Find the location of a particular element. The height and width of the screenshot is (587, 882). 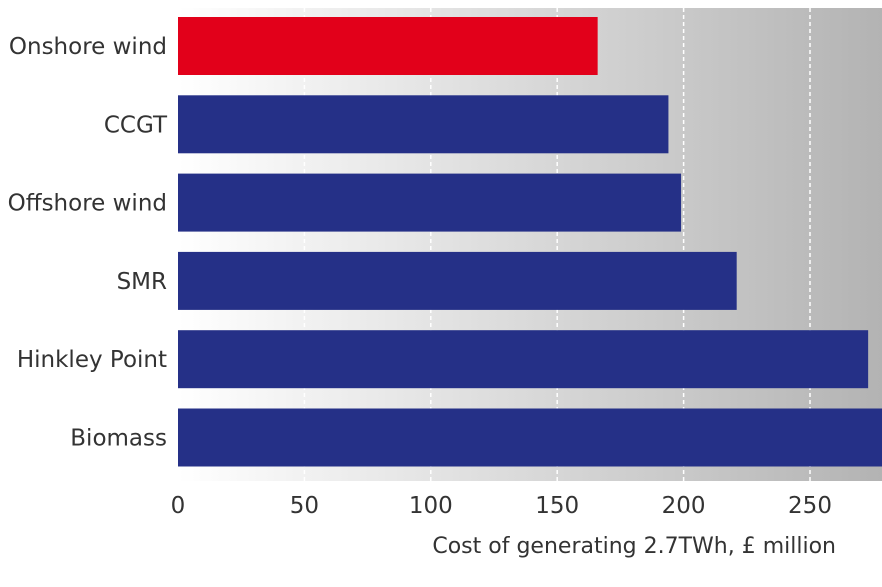

category-label-offshore-wind: Offshore wind is located at coordinates (87, 204).